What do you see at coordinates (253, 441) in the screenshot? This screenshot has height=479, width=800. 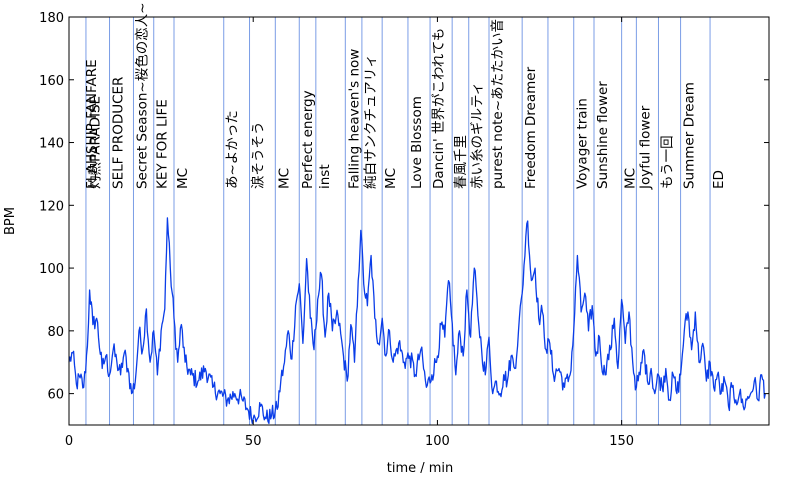 I see `x-tick-label: 50` at bounding box center [253, 441].